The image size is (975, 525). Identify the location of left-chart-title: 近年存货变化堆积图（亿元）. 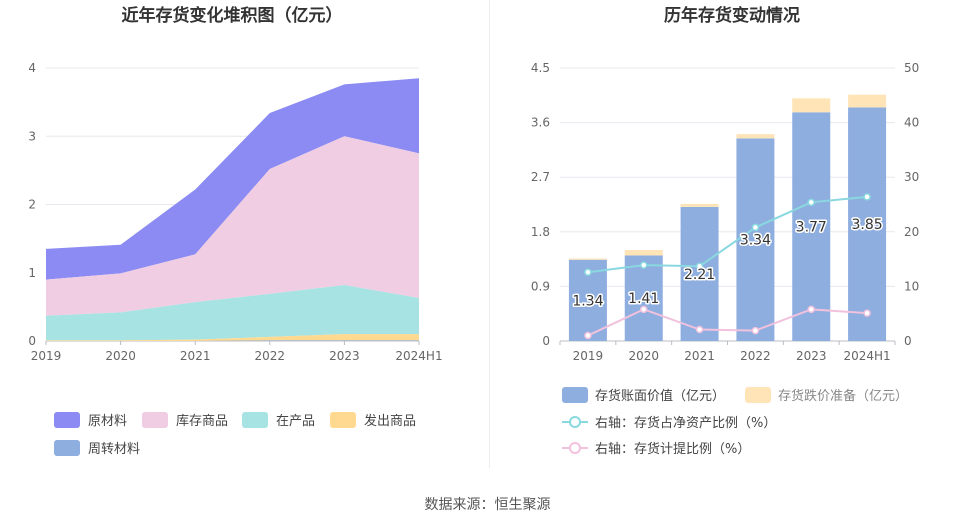
(232, 15).